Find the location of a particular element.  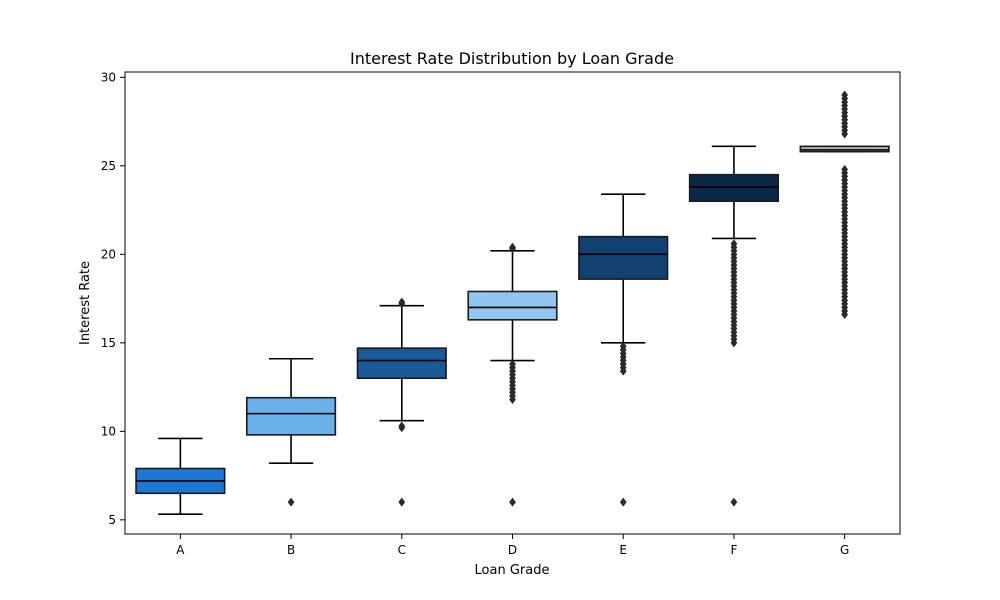

x-tick-label-B: B is located at coordinates (291, 550).